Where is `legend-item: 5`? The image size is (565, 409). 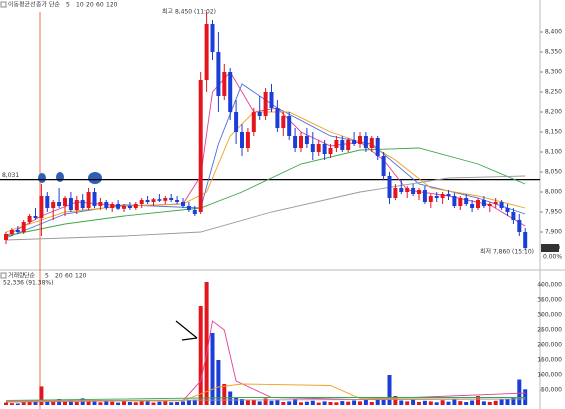
legend-item: 5 is located at coordinates (68, 5).